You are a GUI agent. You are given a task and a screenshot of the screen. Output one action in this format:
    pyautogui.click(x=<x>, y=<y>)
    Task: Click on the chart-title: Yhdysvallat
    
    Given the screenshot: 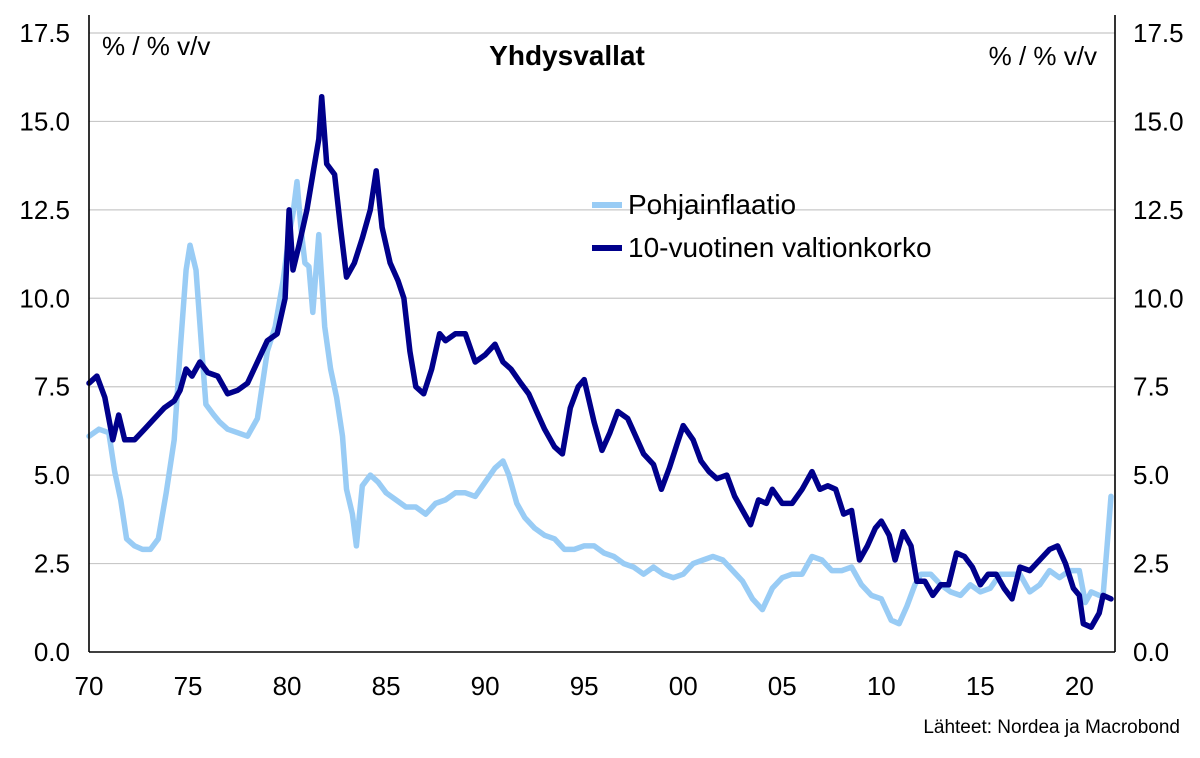 What is the action you would take?
    pyautogui.click(x=567, y=55)
    